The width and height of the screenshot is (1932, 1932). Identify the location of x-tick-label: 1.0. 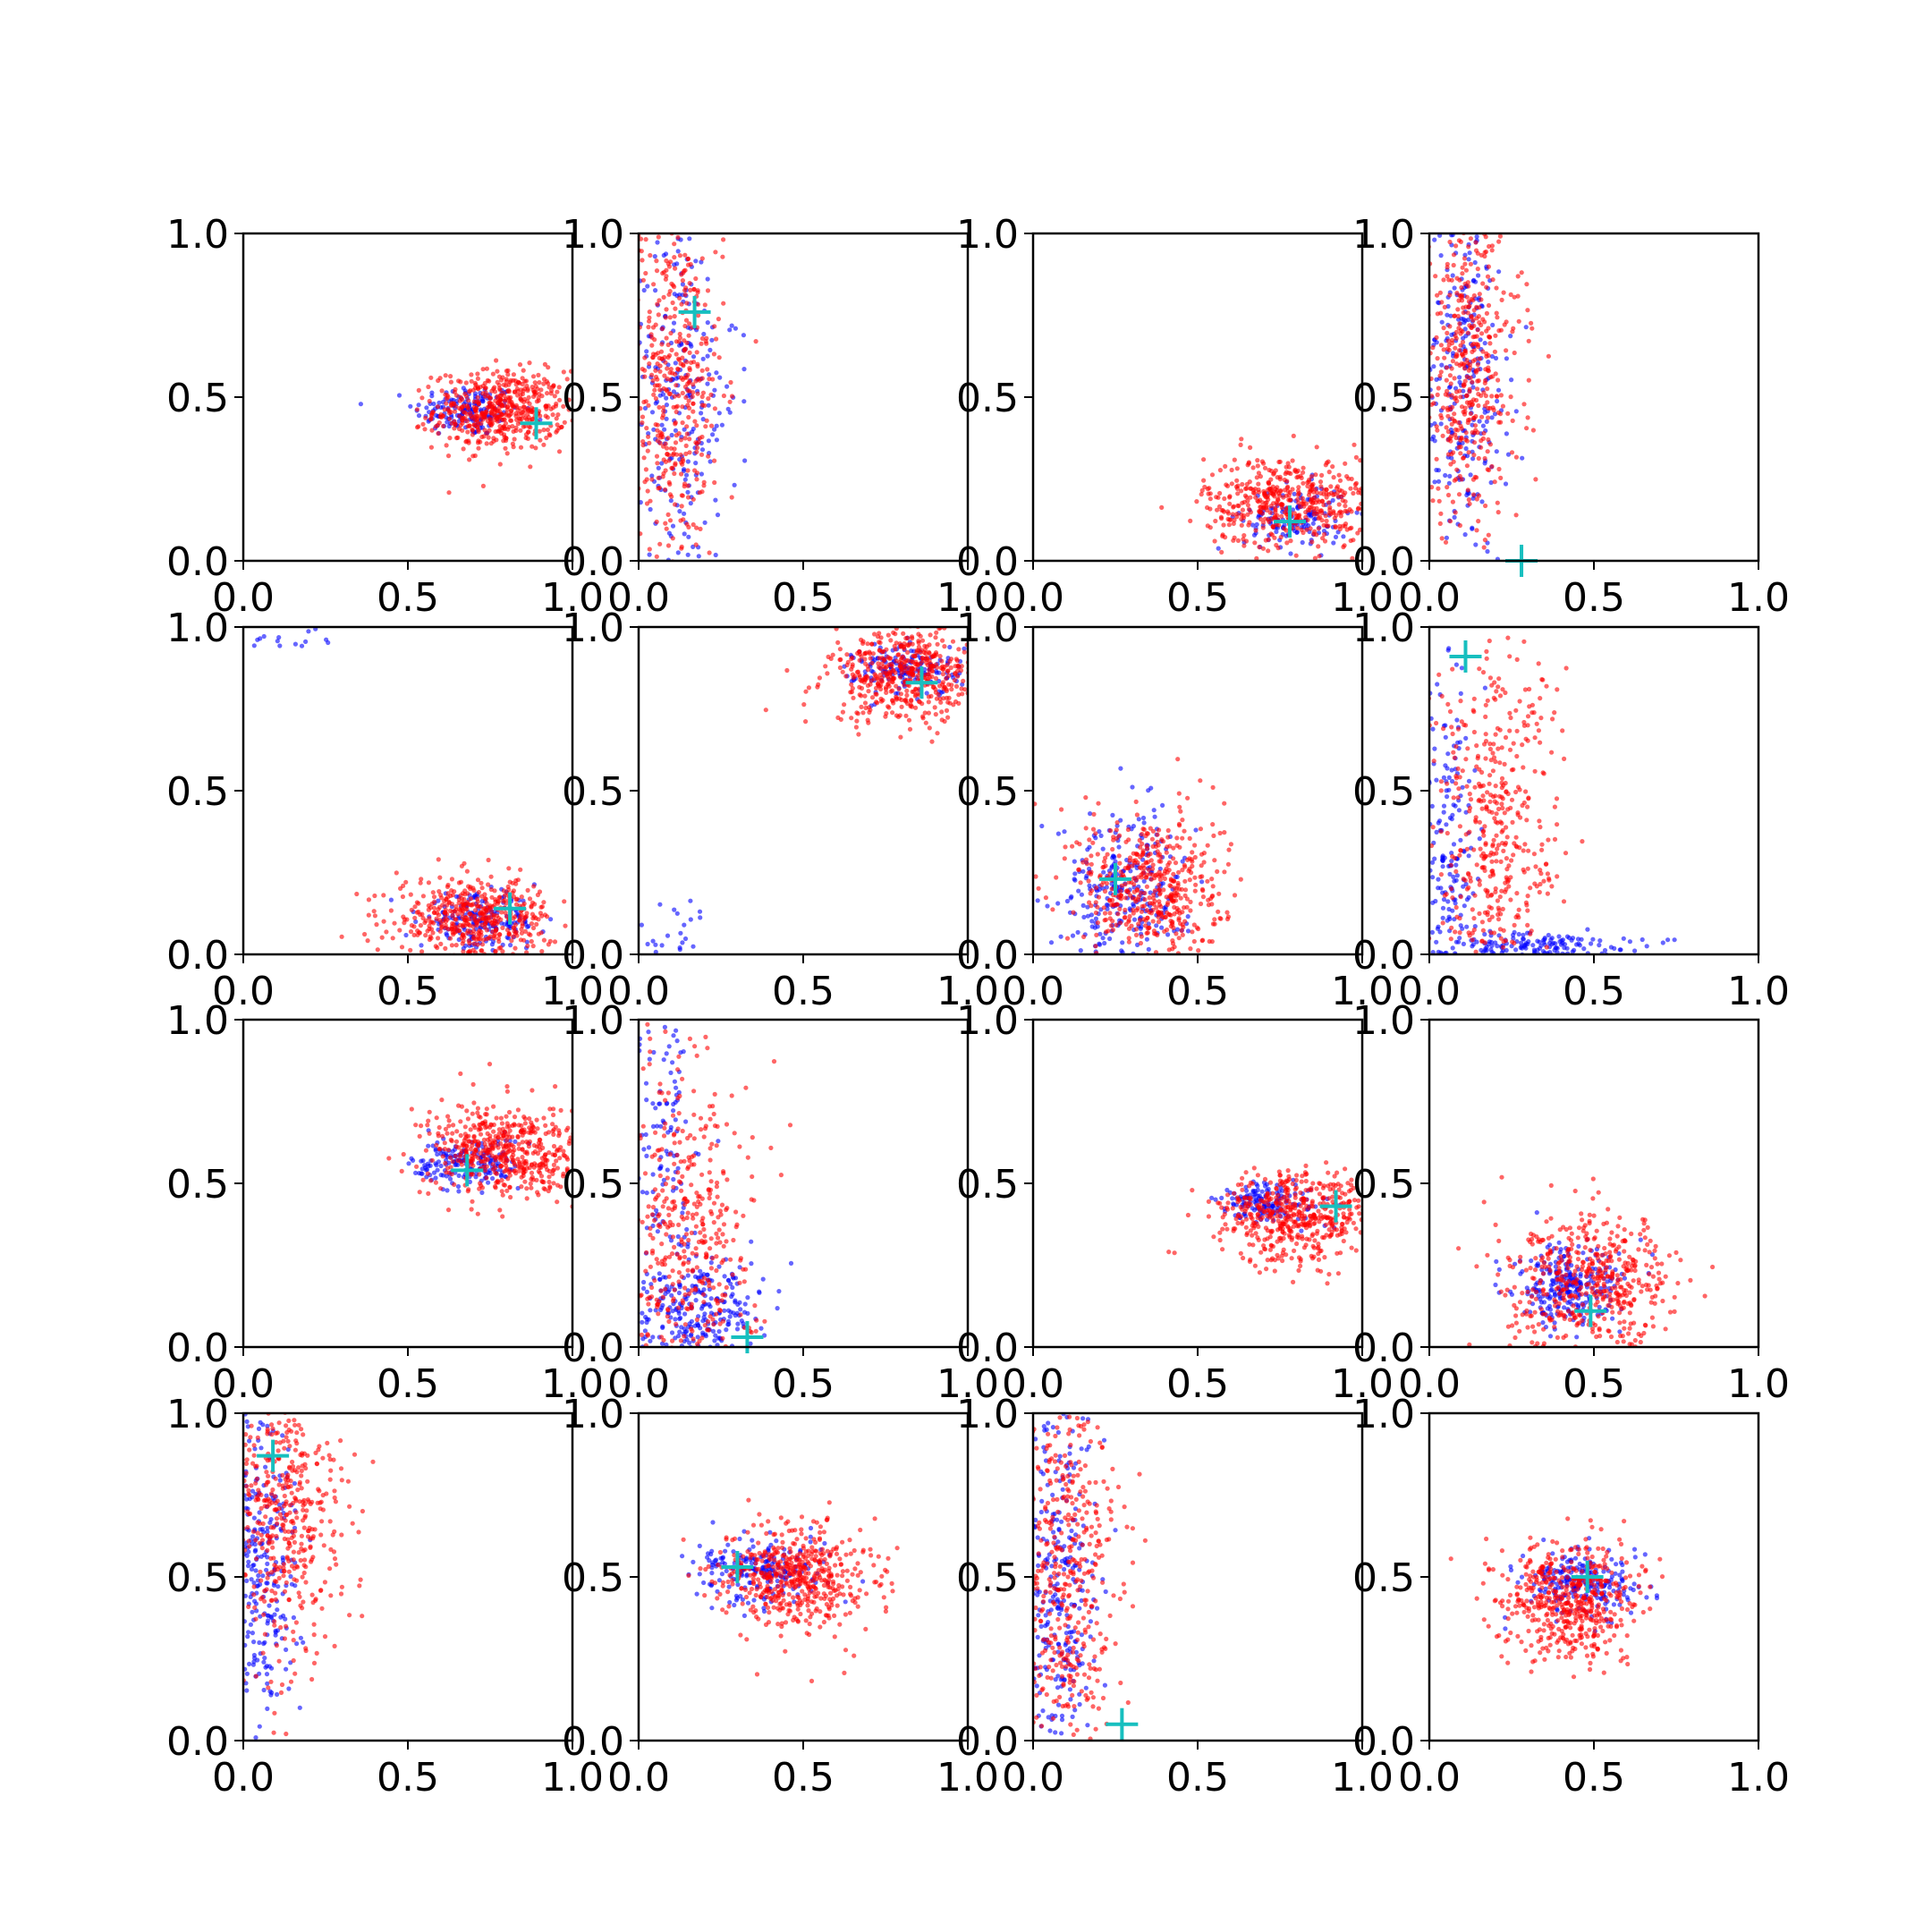
(1362, 598).